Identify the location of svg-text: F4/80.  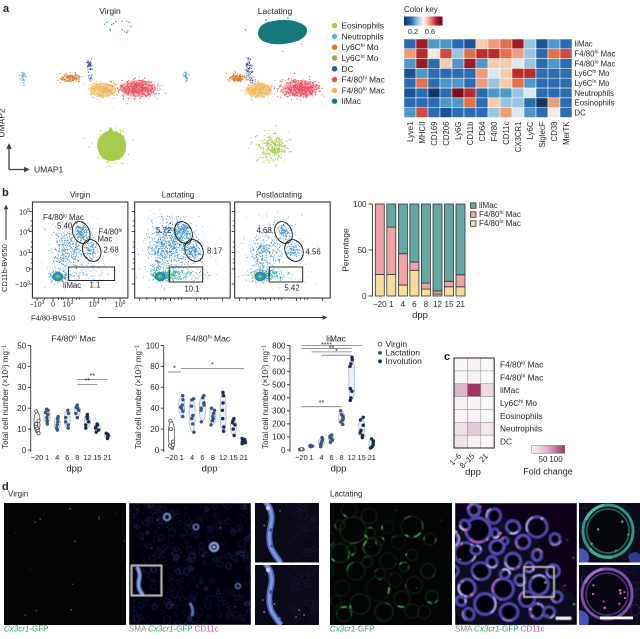
(494, 131).